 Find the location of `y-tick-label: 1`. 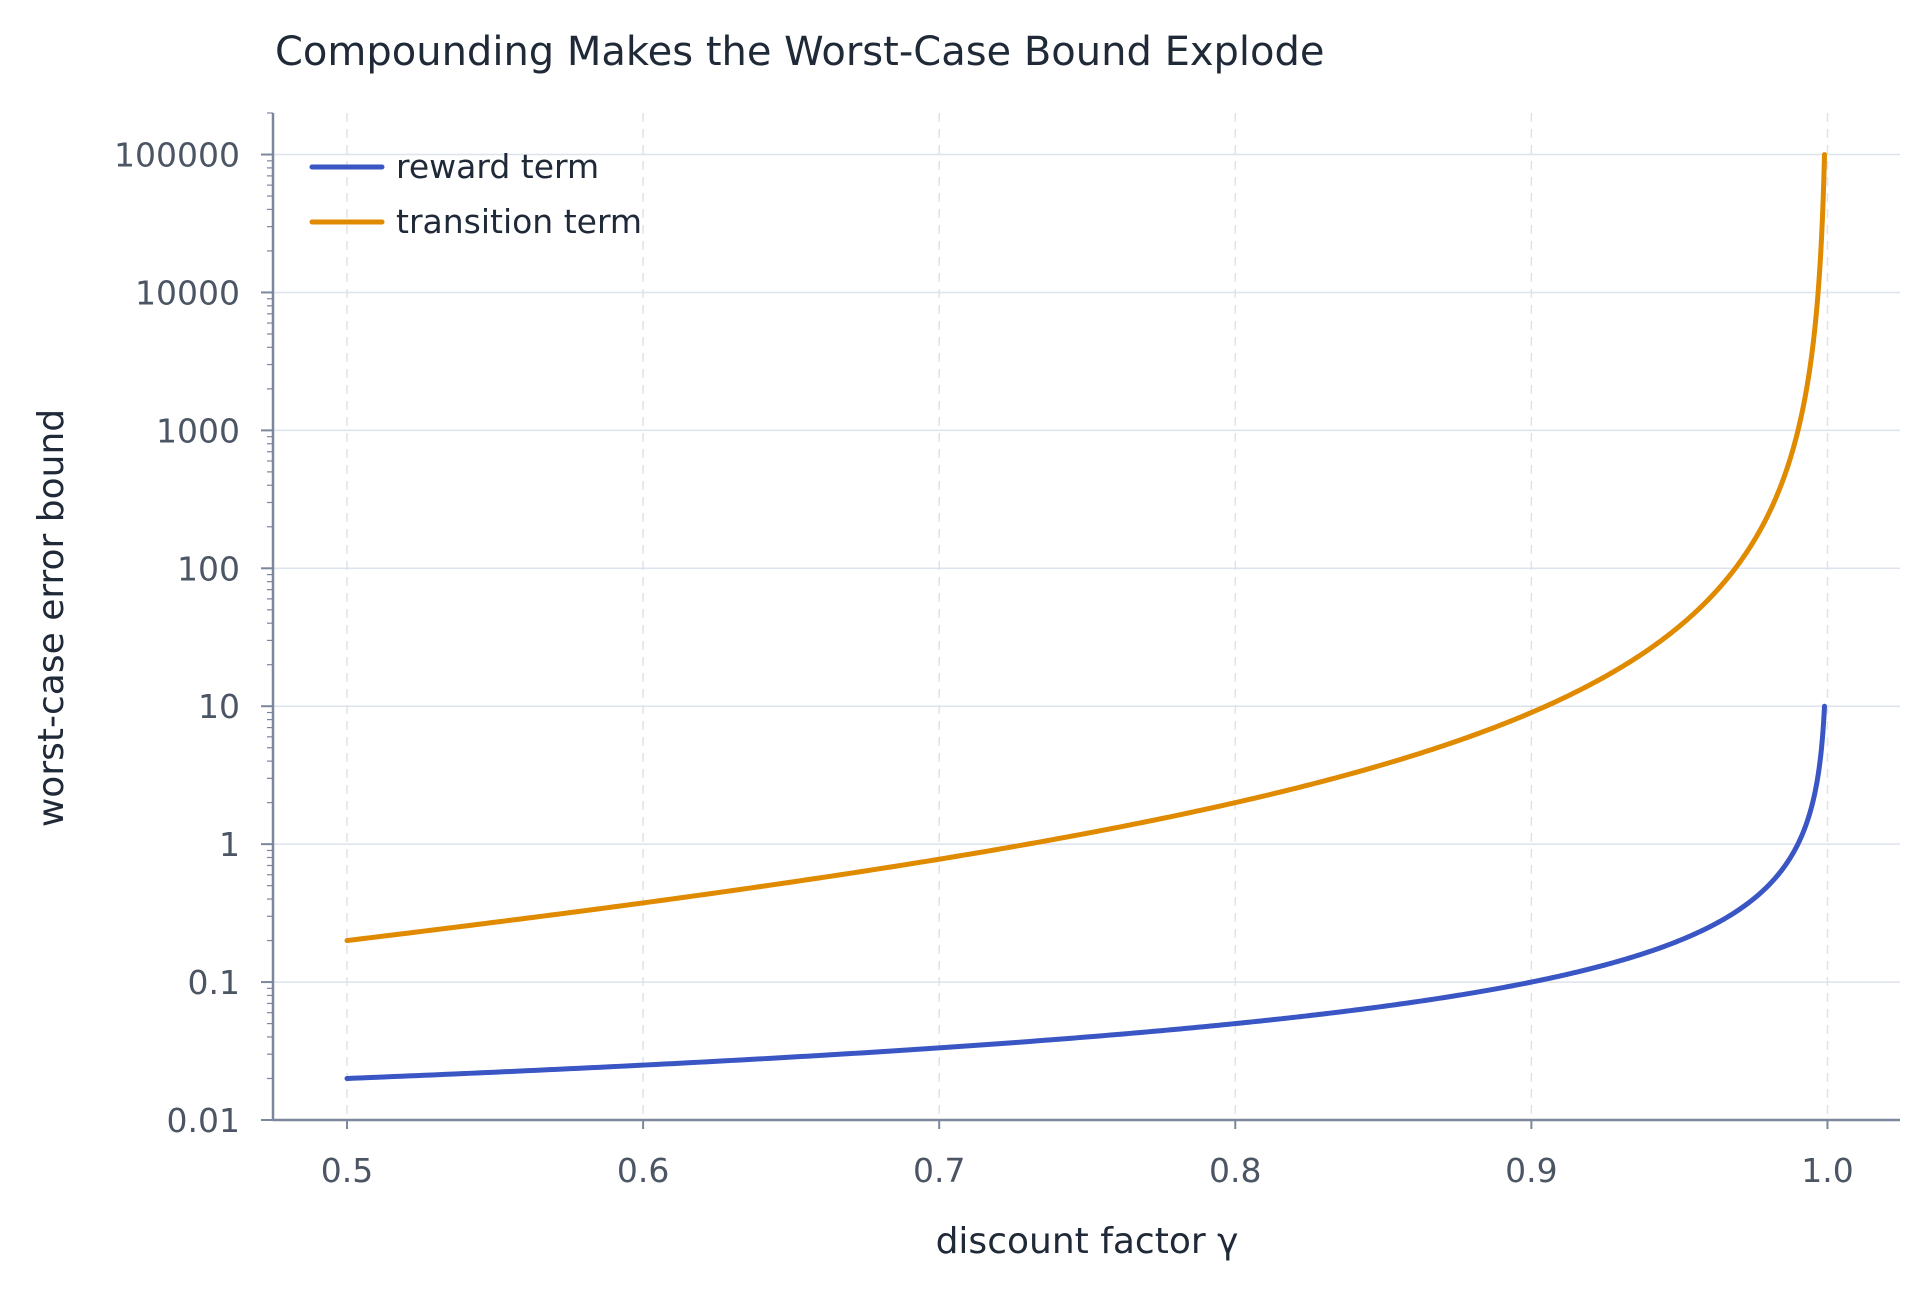

y-tick-label: 1 is located at coordinates (229, 844).